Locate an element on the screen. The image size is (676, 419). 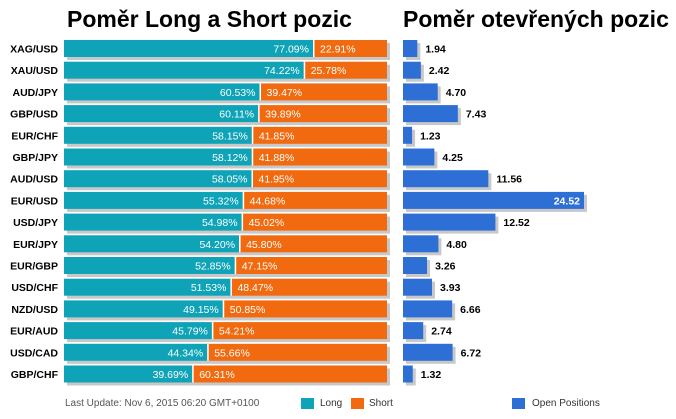
open-positions-value-label-eur-jpy: 4.80 is located at coordinates (456, 245).